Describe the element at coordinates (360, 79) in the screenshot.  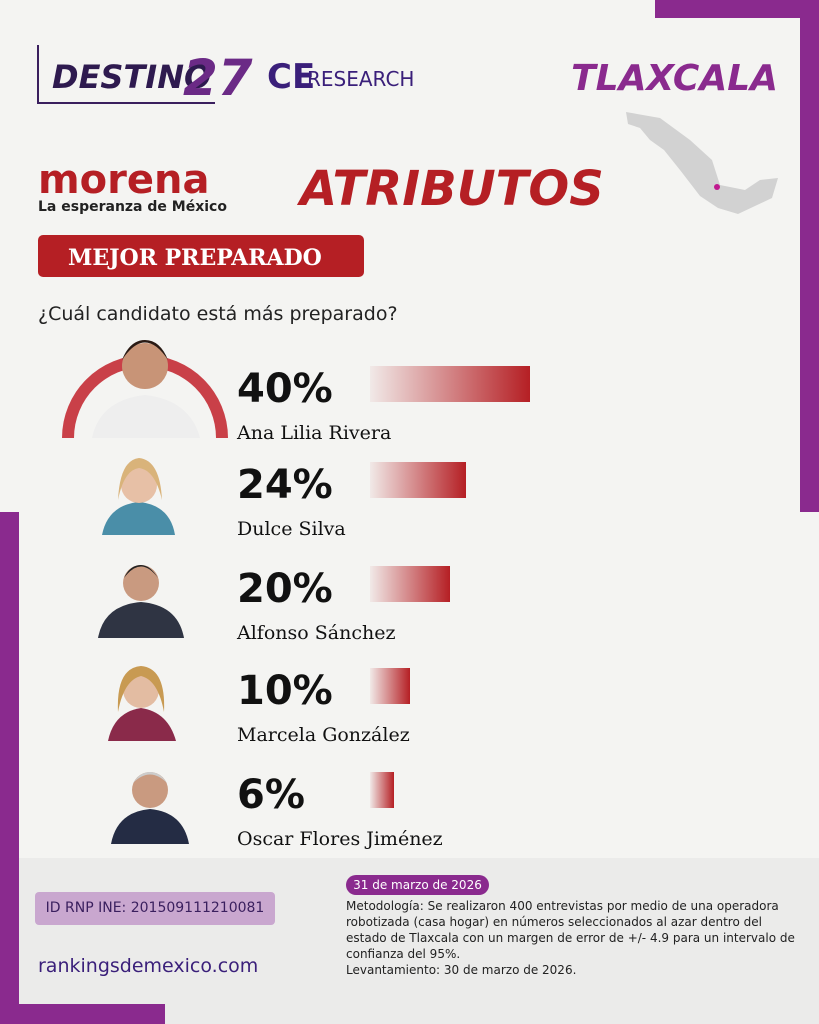
I see `brand-research: RESEARCH` at that location.